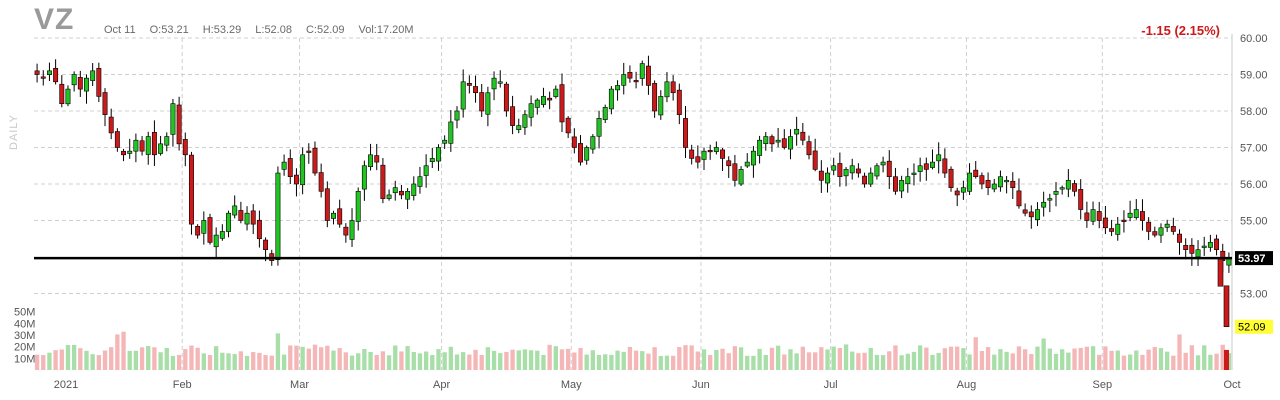  What do you see at coordinates (14, 132) in the screenshot?
I see `interval-label: DAILY` at bounding box center [14, 132].